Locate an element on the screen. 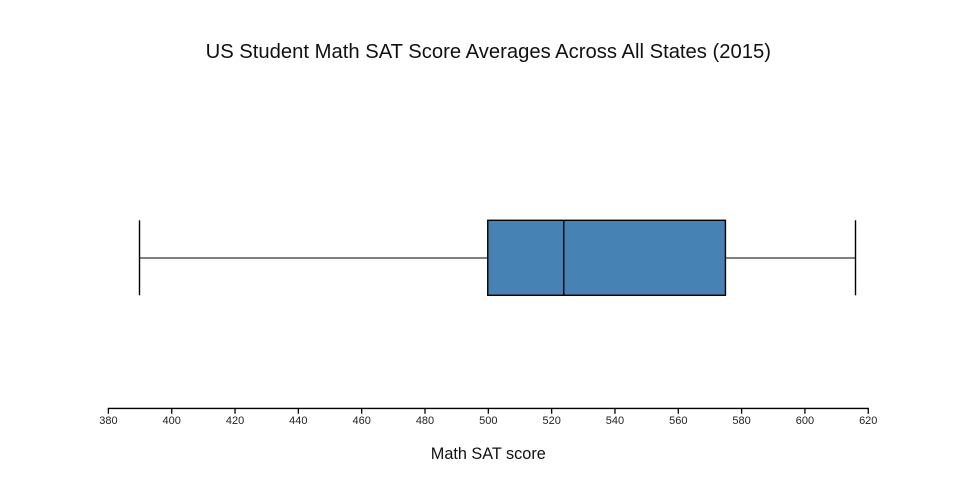  svg-text: 620 is located at coordinates (868, 421).